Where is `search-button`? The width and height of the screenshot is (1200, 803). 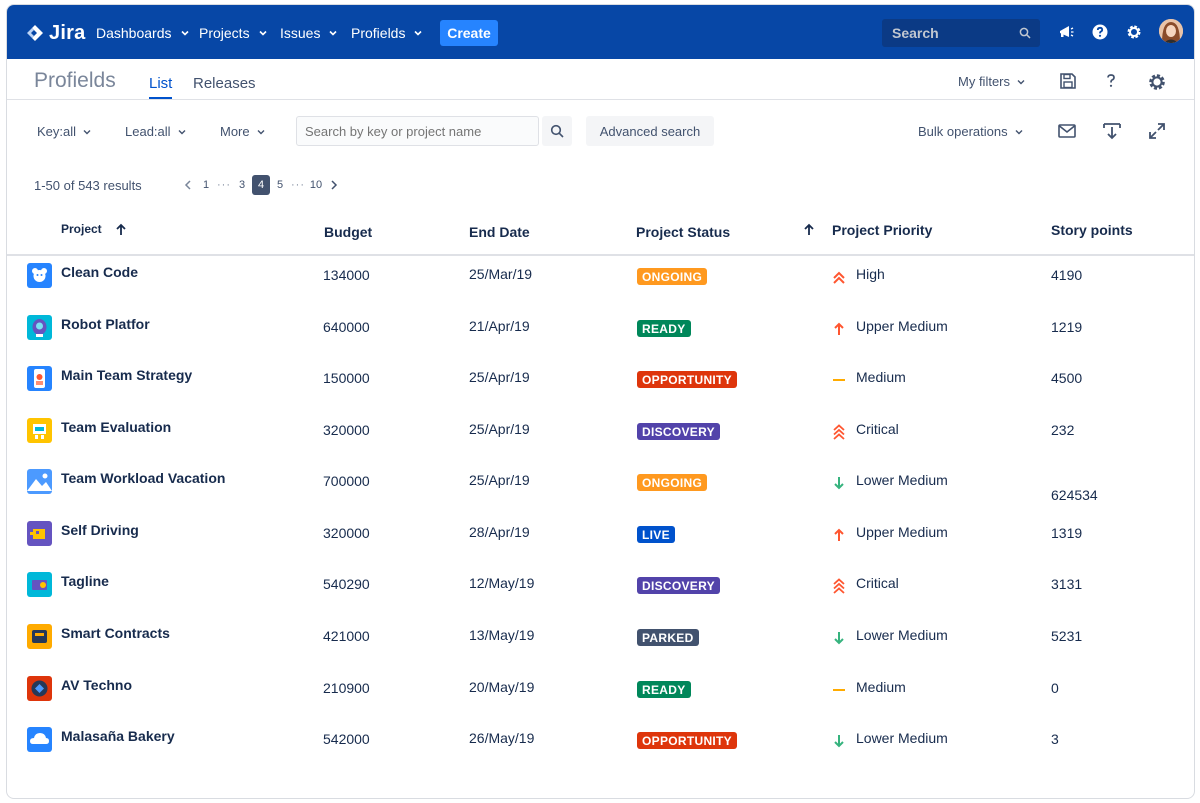
search-button is located at coordinates (557, 131).